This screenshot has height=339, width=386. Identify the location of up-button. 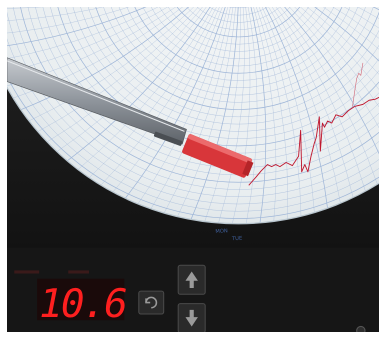
(191, 279).